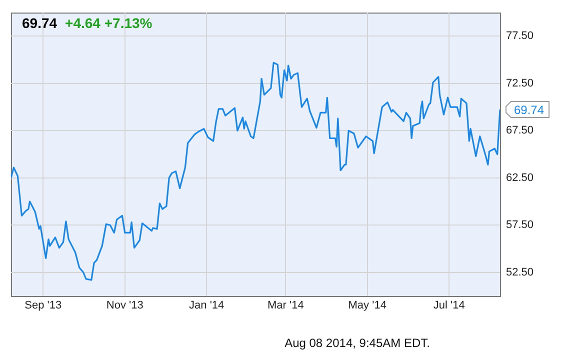 The width and height of the screenshot is (575, 358). Describe the element at coordinates (43, 306) in the screenshot. I see `x-tick-label: Sep '13` at that location.